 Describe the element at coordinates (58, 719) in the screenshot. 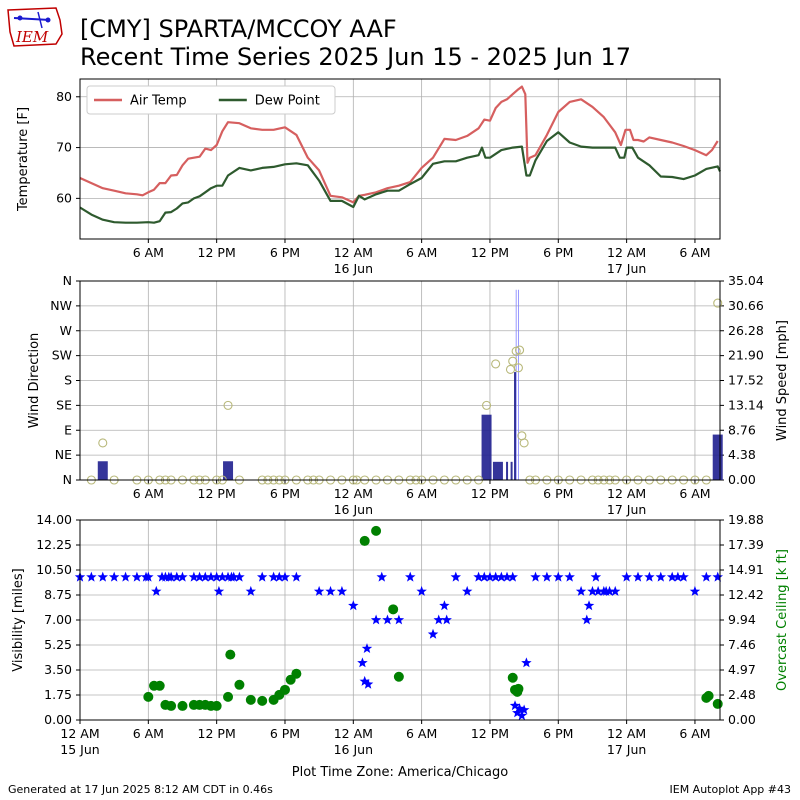

I see `y-tick-label: 0.00` at that location.